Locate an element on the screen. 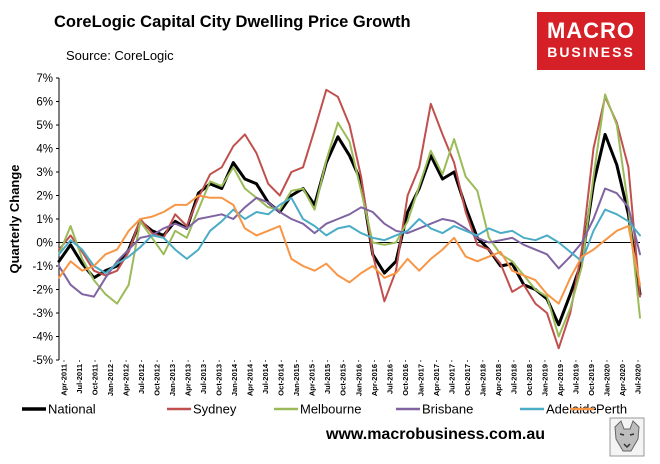  y-tick-label: 4% is located at coordinates (44, 150).